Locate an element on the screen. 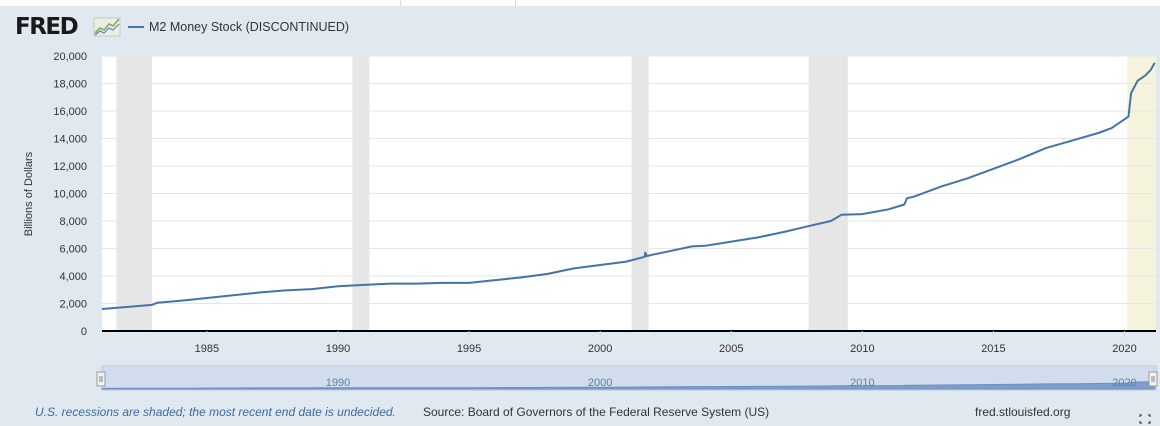 The width and height of the screenshot is (1160, 426). fred-logo-chart-icon is located at coordinates (107, 27).